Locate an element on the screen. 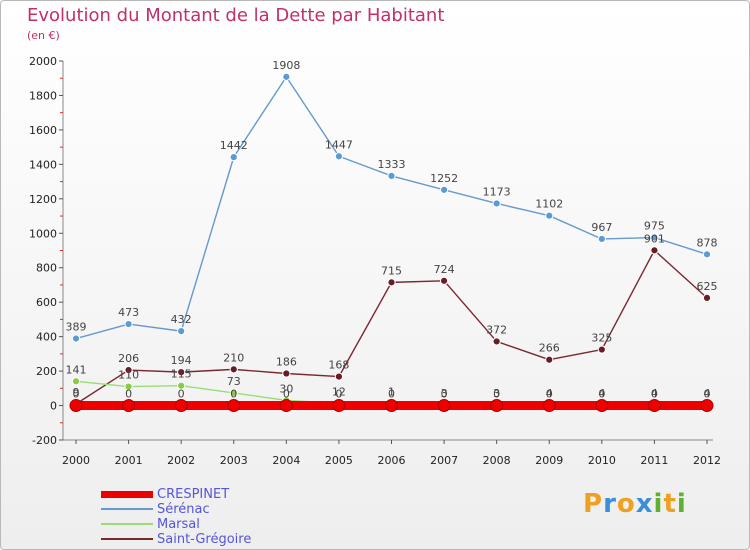 Image resolution: width=750 pixels, height=550 pixels. data-label: 432 is located at coordinates (181, 319).